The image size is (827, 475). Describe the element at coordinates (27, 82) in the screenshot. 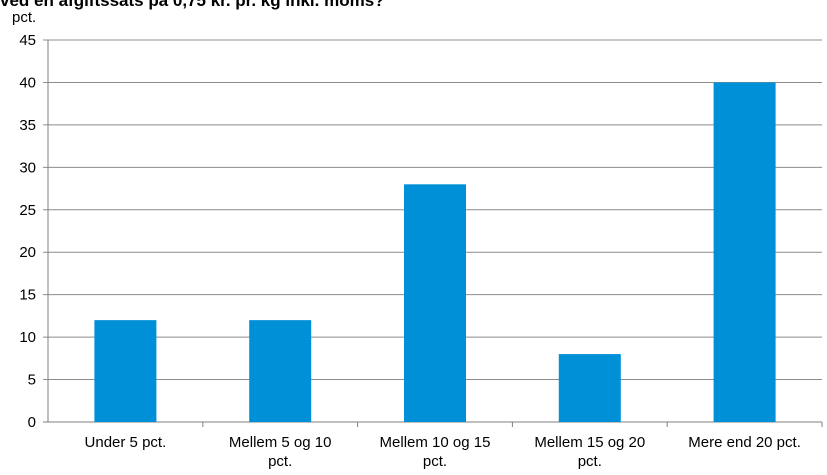

I see `y-tick-label: 40` at that location.